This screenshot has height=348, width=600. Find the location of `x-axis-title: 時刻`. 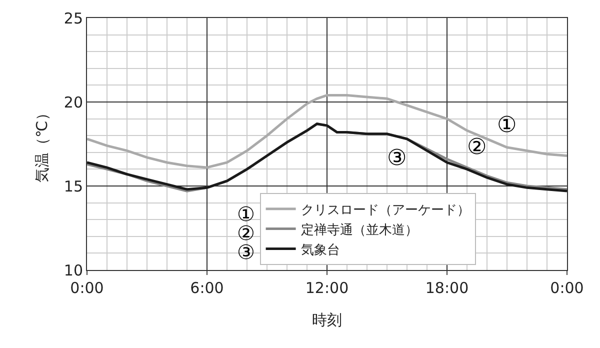

x-axis-title: 時刻 is located at coordinates (327, 320).